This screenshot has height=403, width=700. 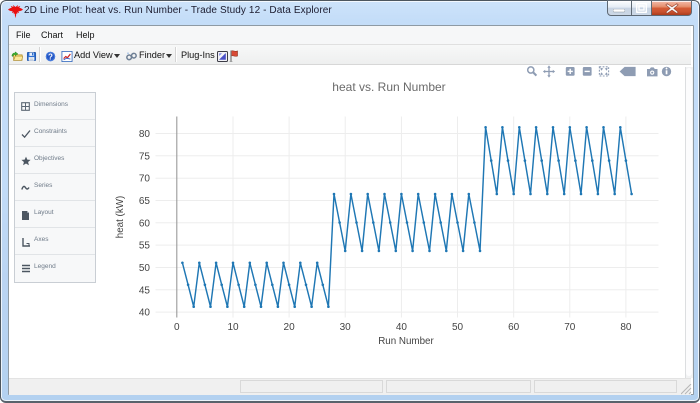 I want to click on svg-text: 75, so click(x=145, y=156).